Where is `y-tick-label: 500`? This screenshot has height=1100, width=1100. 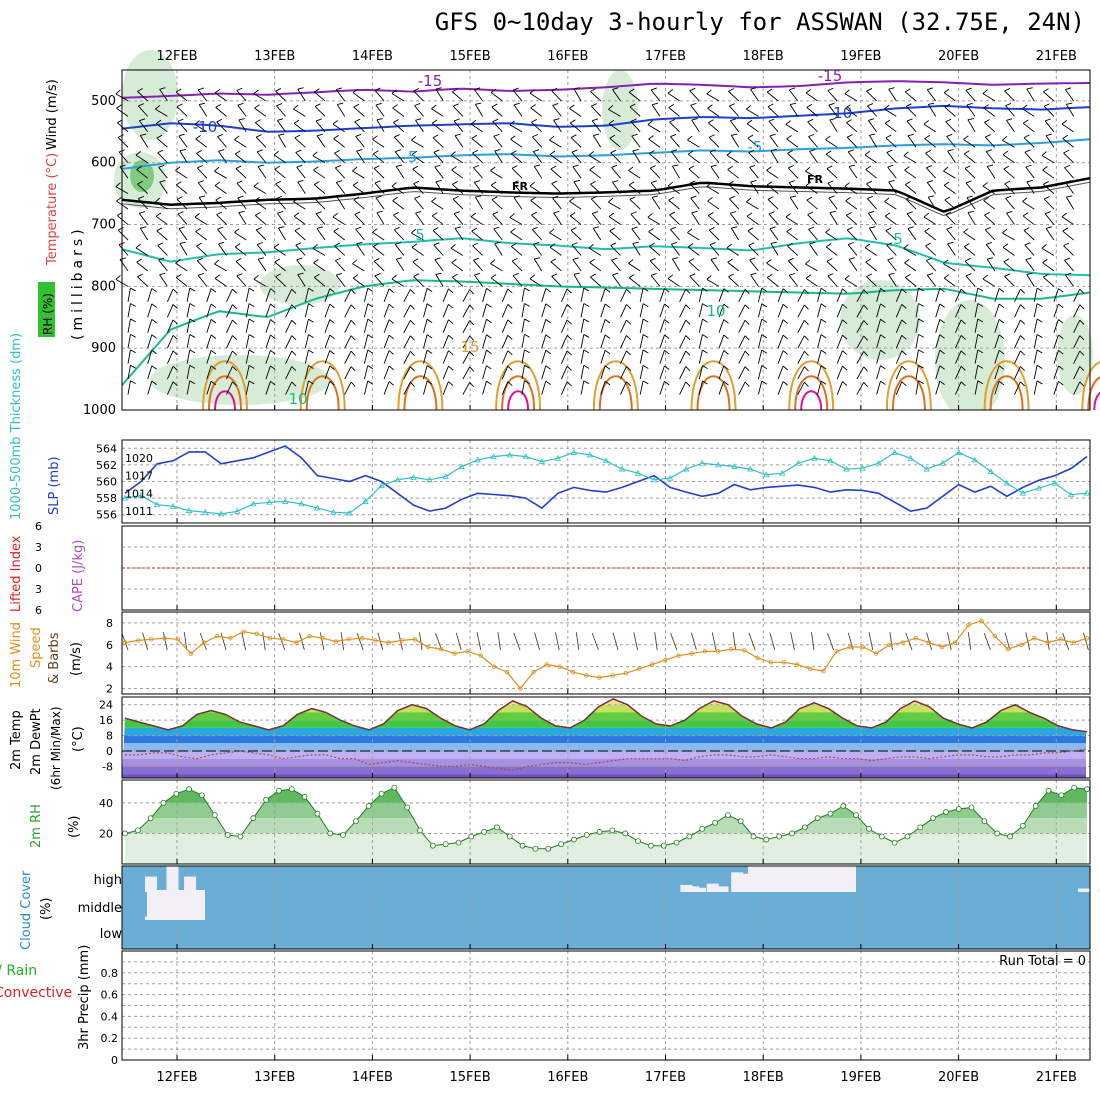 y-tick-label: 500 is located at coordinates (103, 101).